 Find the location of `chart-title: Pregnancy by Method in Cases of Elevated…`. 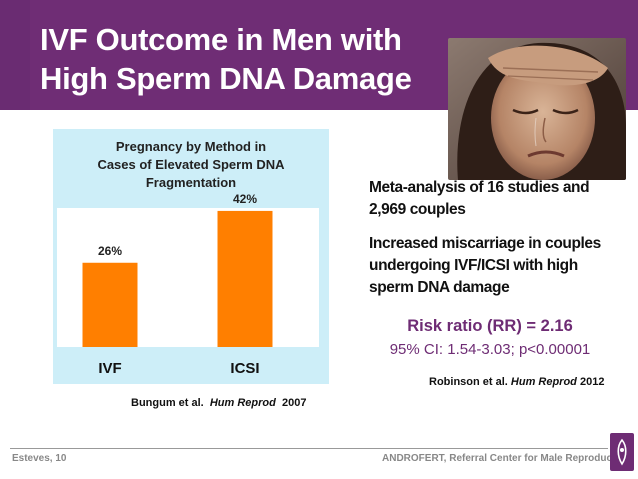

chart-title: Pregnancy by Method in Cases of Elevated… is located at coordinates (191, 165).